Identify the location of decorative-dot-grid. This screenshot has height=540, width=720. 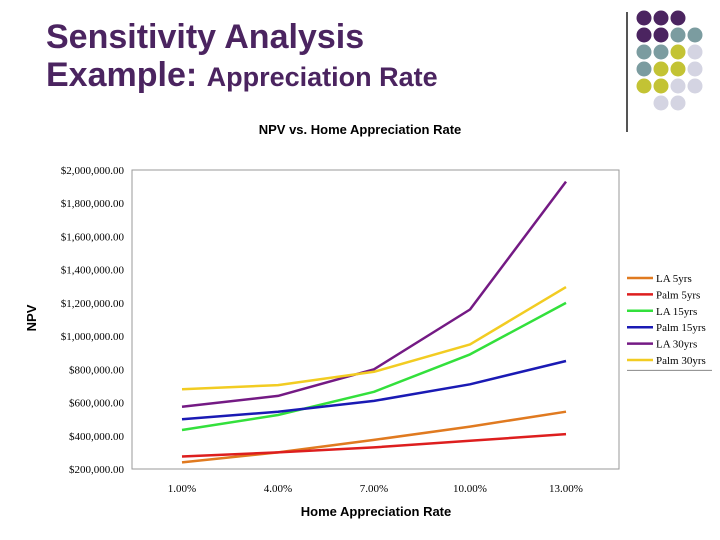
(669, 60).